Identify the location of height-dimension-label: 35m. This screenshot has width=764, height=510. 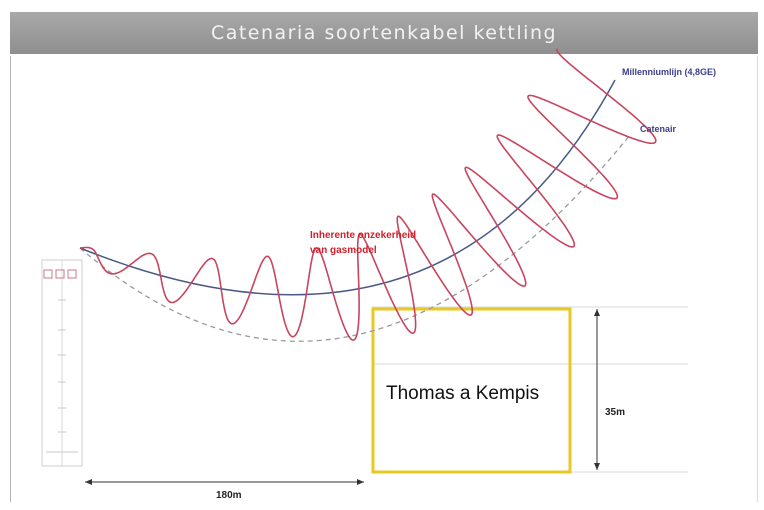
(615, 412).